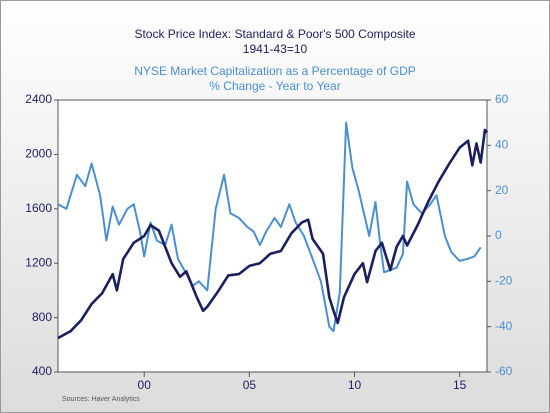  What do you see at coordinates (498, 235) in the screenshot?
I see `y2-tick-label: 0` at bounding box center [498, 235].